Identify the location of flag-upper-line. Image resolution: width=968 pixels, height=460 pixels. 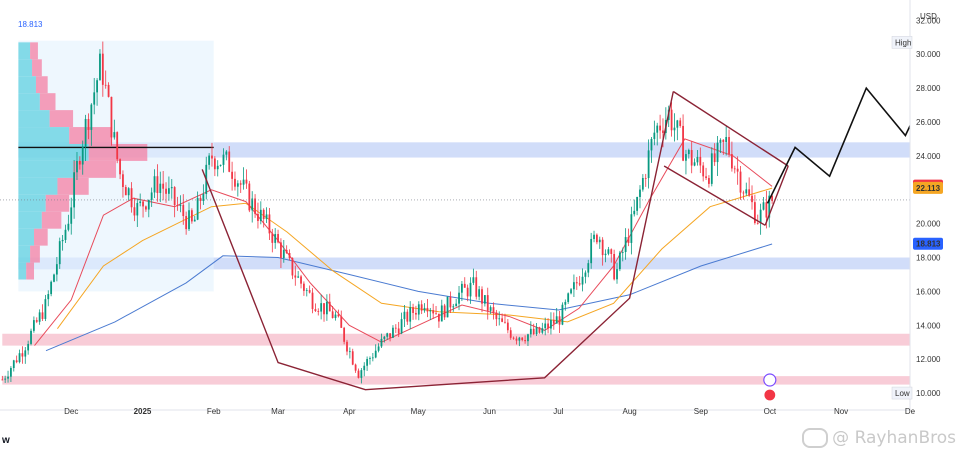
(730, 128).